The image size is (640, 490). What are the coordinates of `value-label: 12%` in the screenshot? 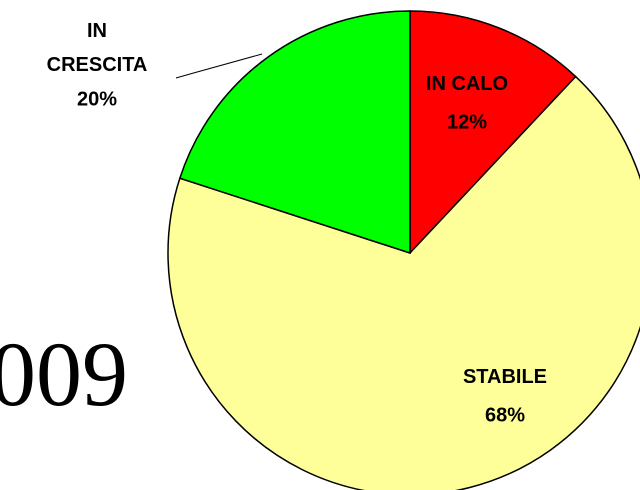 It's located at (467, 122).